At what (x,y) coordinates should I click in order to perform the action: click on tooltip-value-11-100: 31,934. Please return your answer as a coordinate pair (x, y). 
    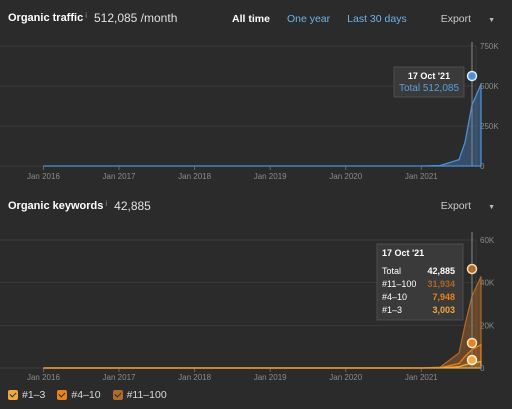
    Looking at the image, I should click on (441, 284).